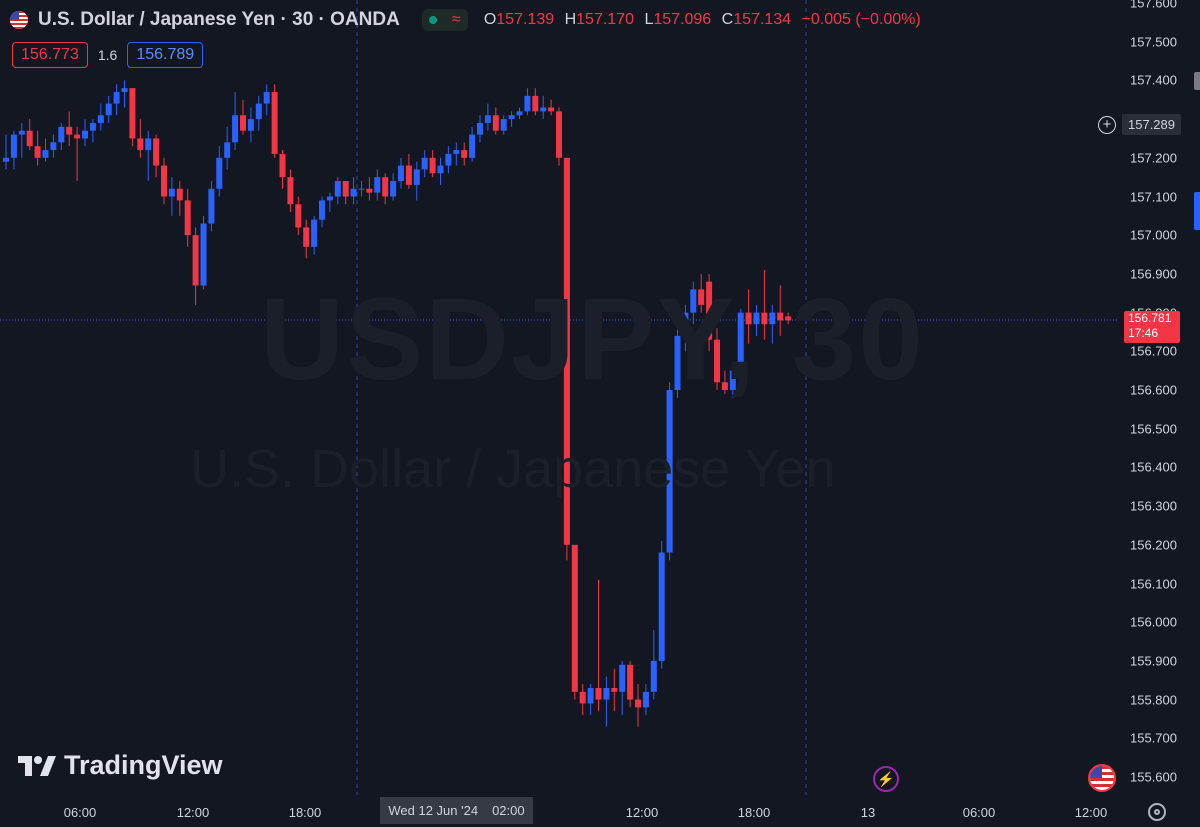  What do you see at coordinates (1153, 351) in the screenshot?
I see `price-tick-label: 156.700` at bounding box center [1153, 351].